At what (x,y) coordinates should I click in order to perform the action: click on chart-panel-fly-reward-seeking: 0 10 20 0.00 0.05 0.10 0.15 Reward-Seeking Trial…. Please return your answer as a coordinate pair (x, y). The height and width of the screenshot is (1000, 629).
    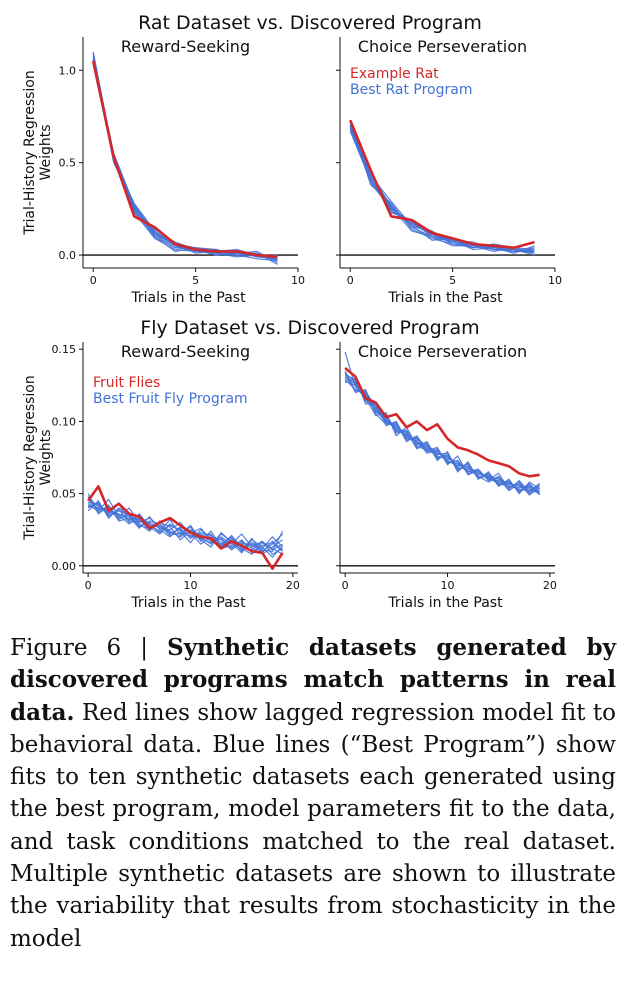
    Looking at the image, I should click on (161, 476).